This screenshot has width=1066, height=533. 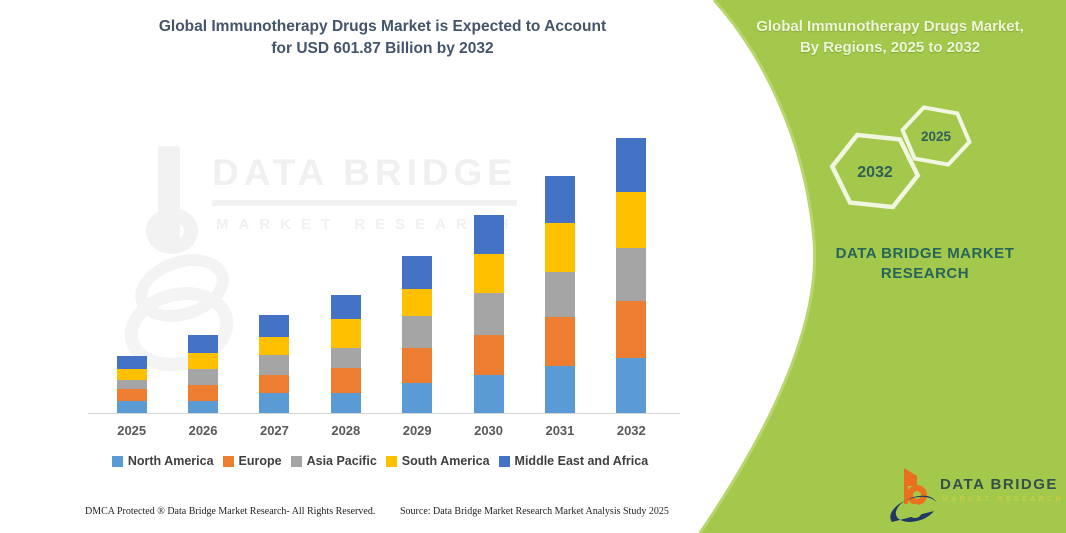 I want to click on bar-segment-asia-pacific-2031, so click(x=559, y=294).